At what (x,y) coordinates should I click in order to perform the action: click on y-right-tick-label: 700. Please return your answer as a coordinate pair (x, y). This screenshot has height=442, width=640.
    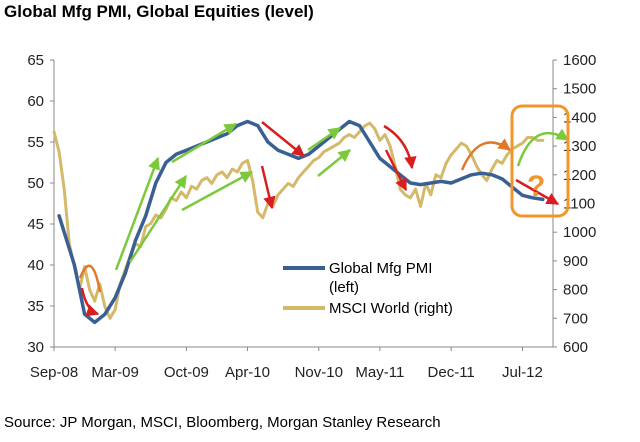
    Looking at the image, I should click on (575, 318).